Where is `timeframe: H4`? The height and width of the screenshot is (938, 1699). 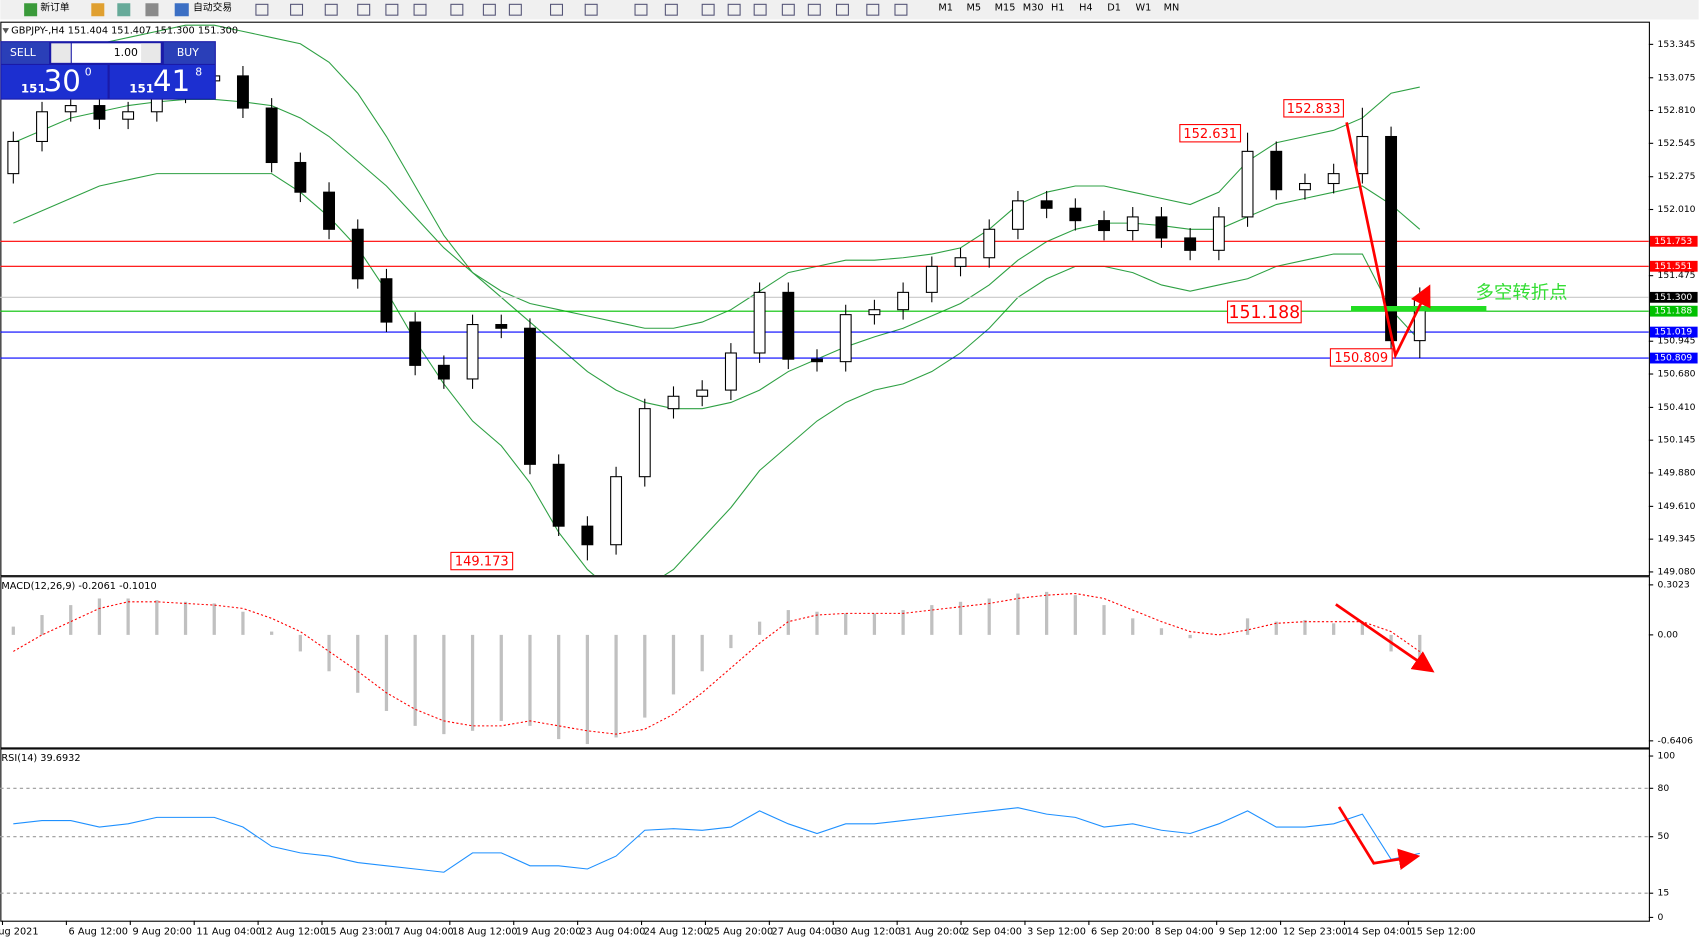 timeframe: H4 is located at coordinates (1086, 8).